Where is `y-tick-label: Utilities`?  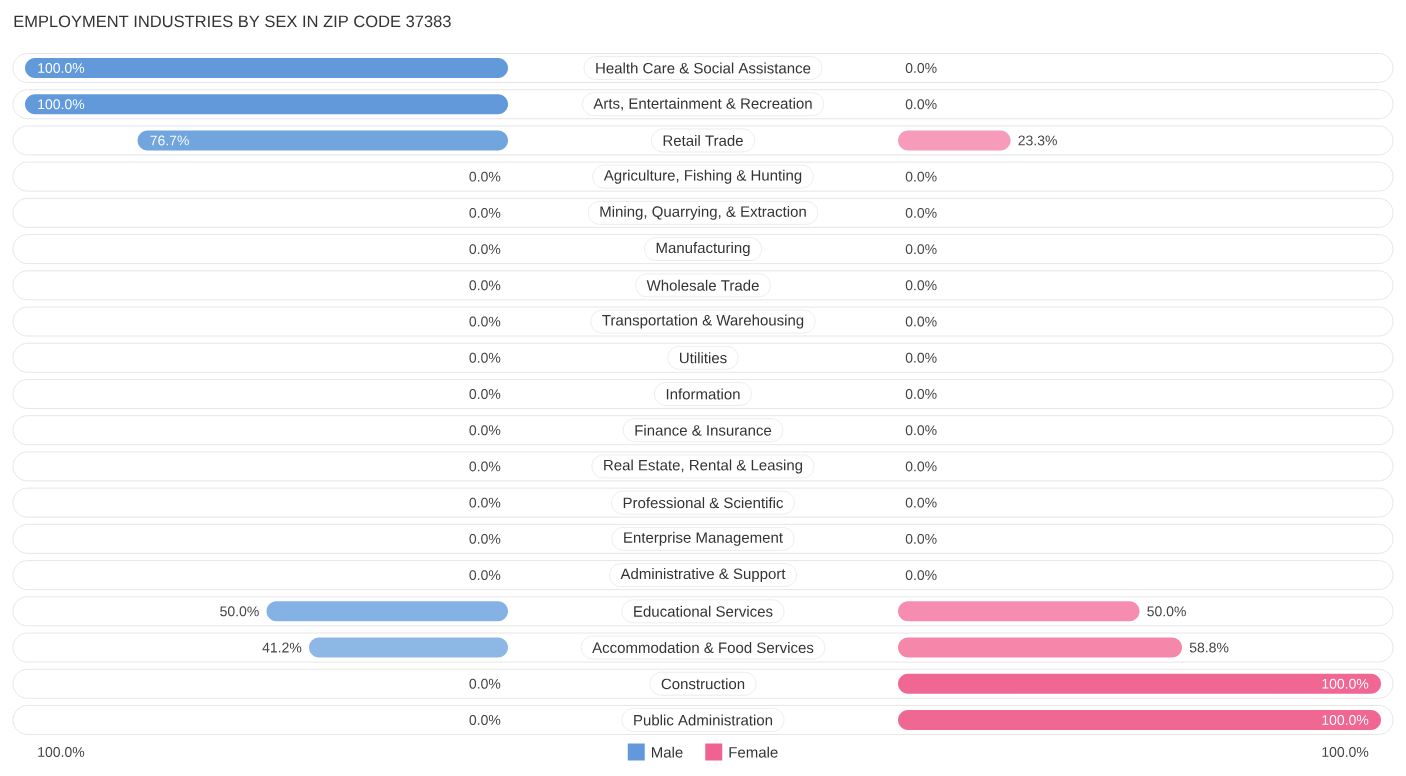
y-tick-label: Utilities is located at coordinates (703, 358).